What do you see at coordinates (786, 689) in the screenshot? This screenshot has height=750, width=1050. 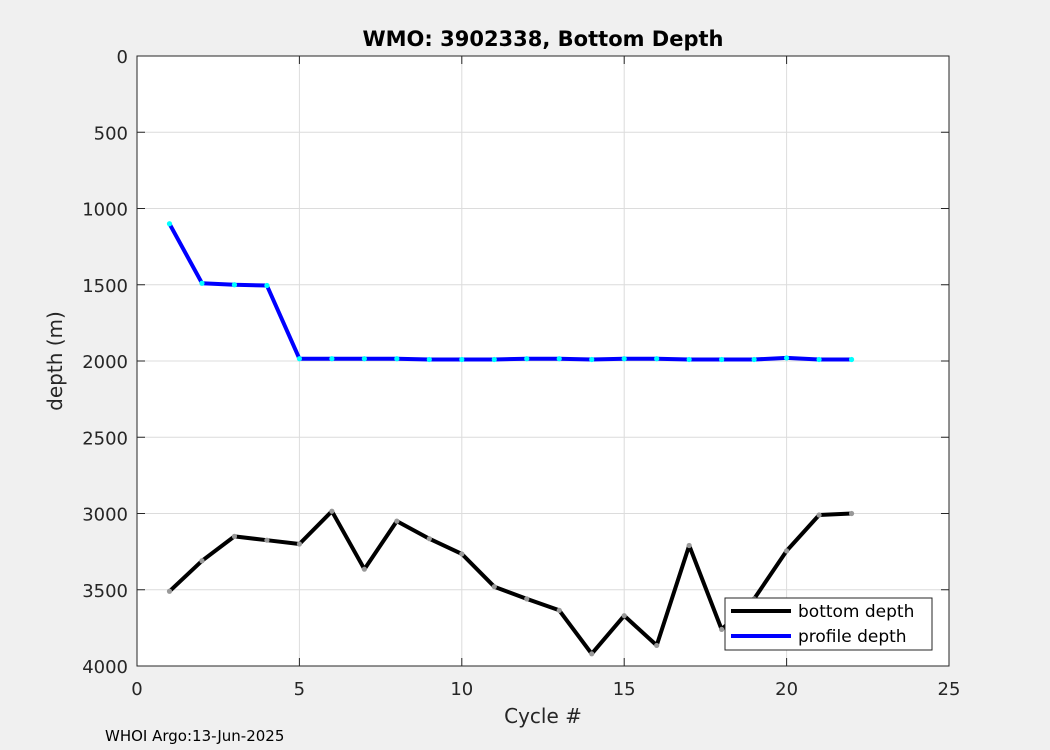 I see `x-tick-label: 20` at bounding box center [786, 689].